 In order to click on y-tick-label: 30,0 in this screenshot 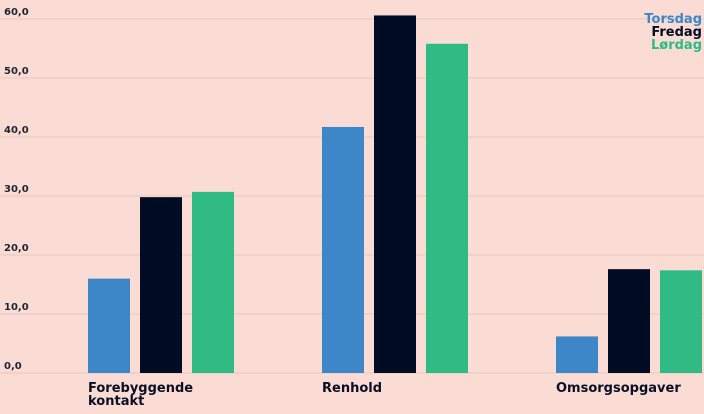, I will do `click(16, 189)`.